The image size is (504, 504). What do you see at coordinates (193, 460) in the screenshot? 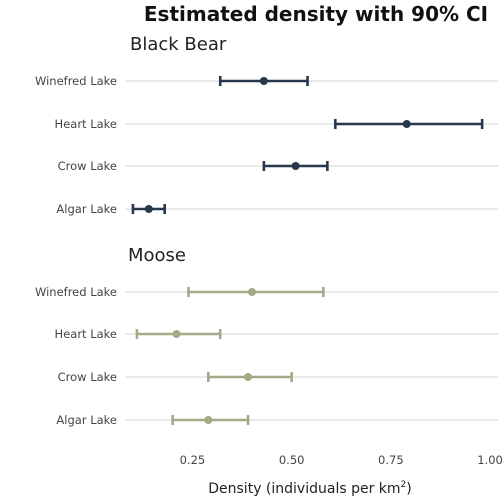
I see `x-tick-label: 0.25` at bounding box center [193, 460].